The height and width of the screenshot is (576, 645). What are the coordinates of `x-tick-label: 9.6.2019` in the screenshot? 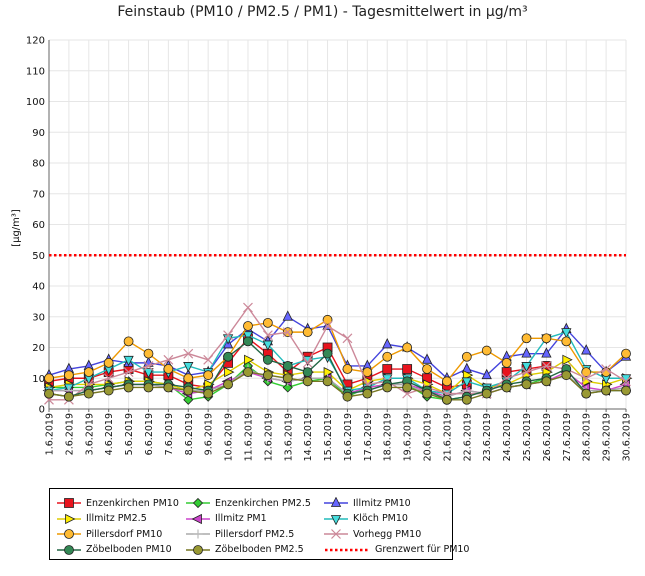 It's located at (209, 434).